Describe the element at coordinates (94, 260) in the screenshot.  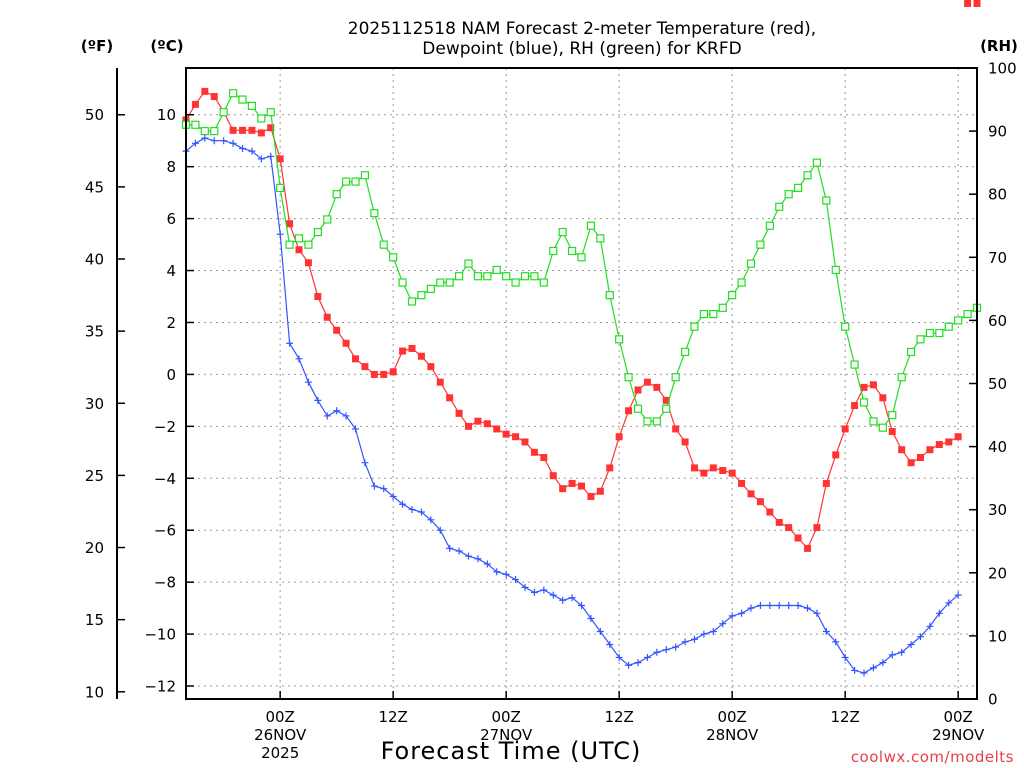
I see `fahrenheit-tick-label: 40` at that location.